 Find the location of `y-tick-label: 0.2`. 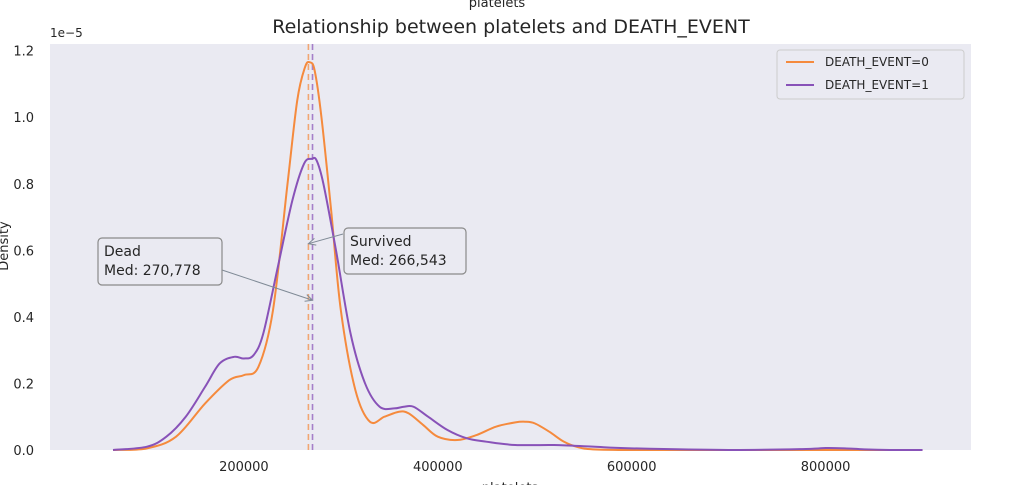

y-tick-label: 0.2 is located at coordinates (23, 384).